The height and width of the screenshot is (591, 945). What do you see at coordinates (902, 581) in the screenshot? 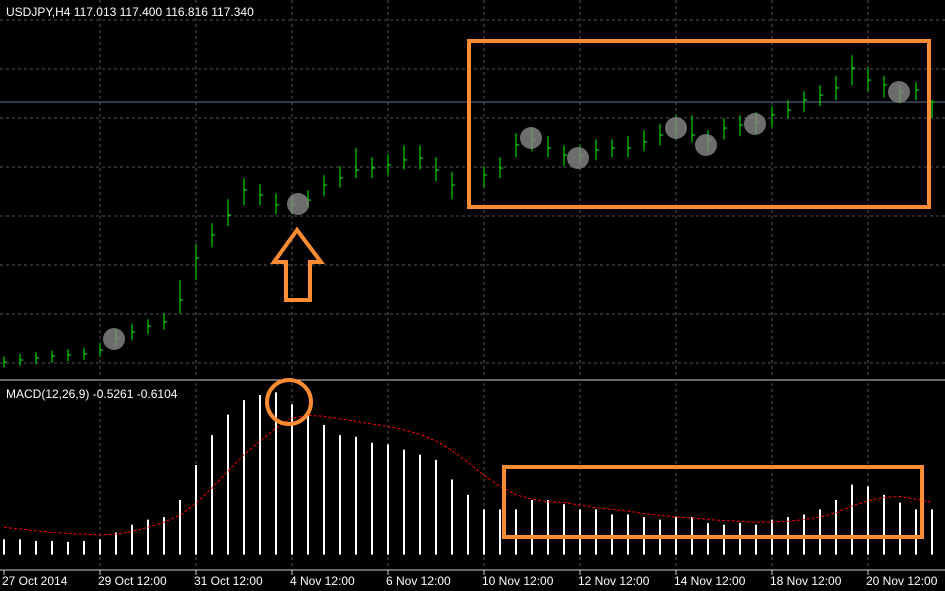
I see `x-tick-label: 20 Nov 12:00` at bounding box center [902, 581].